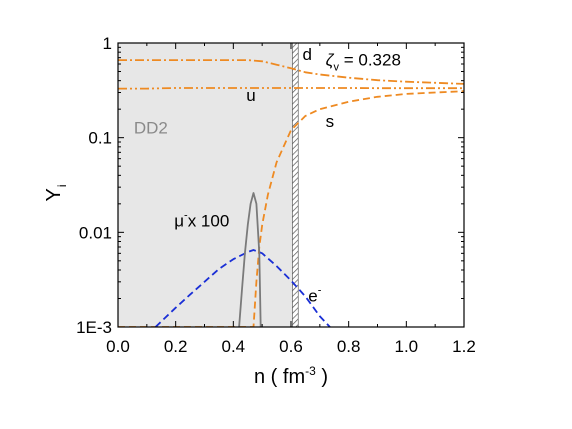  Describe the element at coordinates (330, 59) in the screenshot. I see `zeta-symbol: ζ` at that location.